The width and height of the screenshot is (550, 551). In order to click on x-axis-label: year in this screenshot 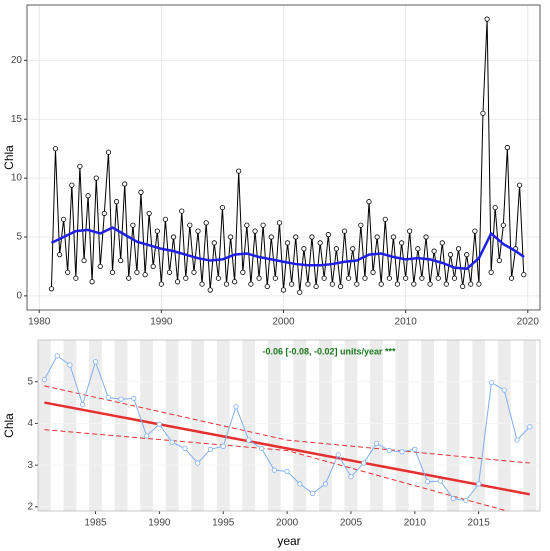, I will do `click(288, 541)`.